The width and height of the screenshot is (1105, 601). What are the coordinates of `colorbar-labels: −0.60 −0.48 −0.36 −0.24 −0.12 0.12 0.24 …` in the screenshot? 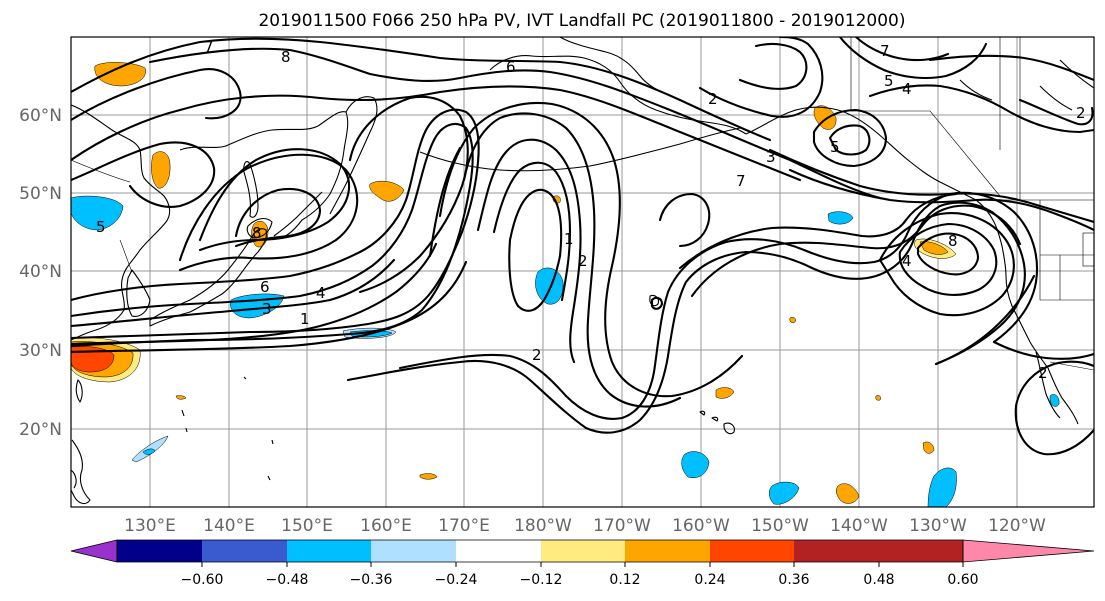 It's located at (580, 580).